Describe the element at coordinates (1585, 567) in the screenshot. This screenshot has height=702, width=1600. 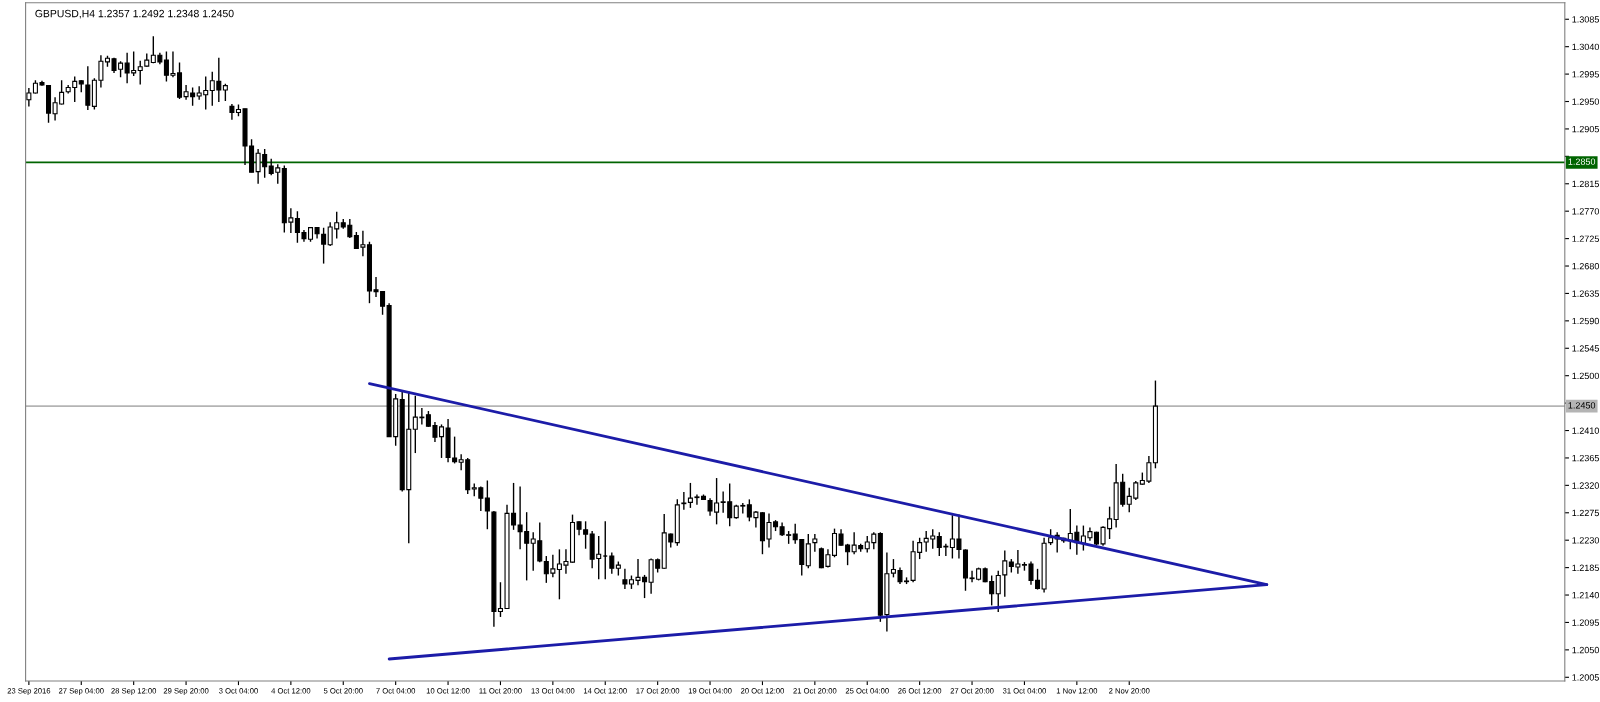
I see `y-tick-label: 1.2185` at that location.